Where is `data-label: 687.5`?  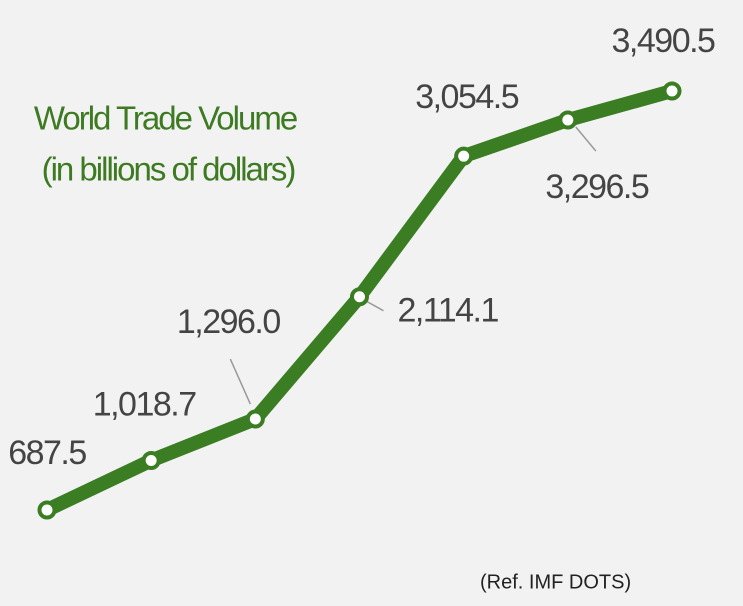 data-label: 687.5 is located at coordinates (47, 453).